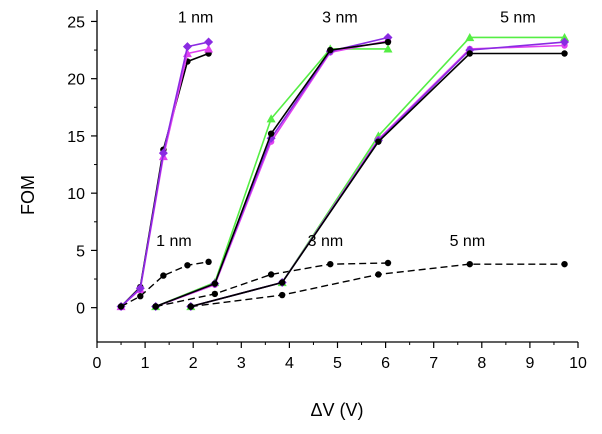  Describe the element at coordinates (481, 363) in the screenshot. I see `x-tick-label: 8` at that location.